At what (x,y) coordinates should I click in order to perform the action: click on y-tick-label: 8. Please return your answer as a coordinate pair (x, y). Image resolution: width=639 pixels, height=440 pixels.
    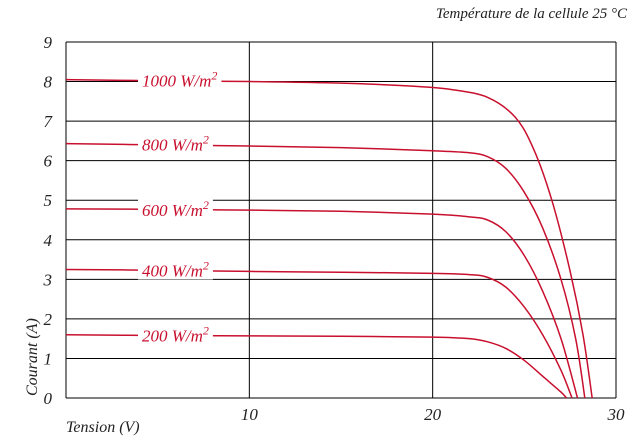
    Looking at the image, I should click on (48, 82).